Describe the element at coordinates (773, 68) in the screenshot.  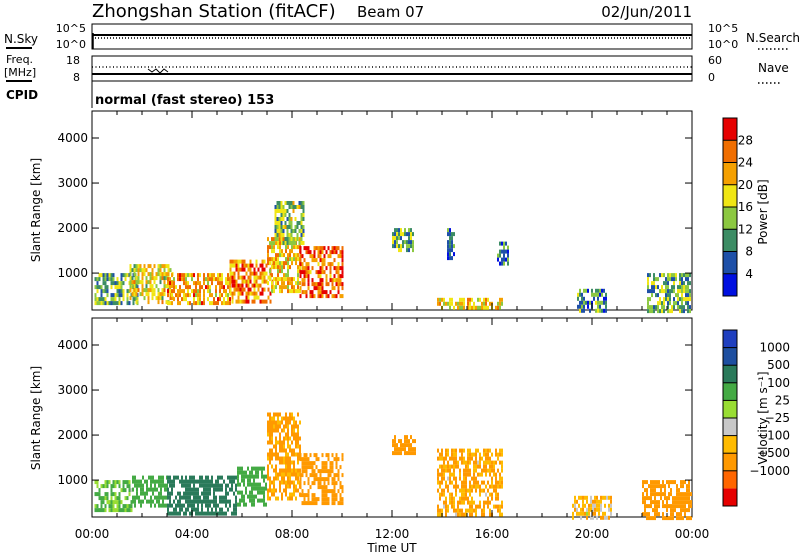
I see `nave-label: Nave` at that location.